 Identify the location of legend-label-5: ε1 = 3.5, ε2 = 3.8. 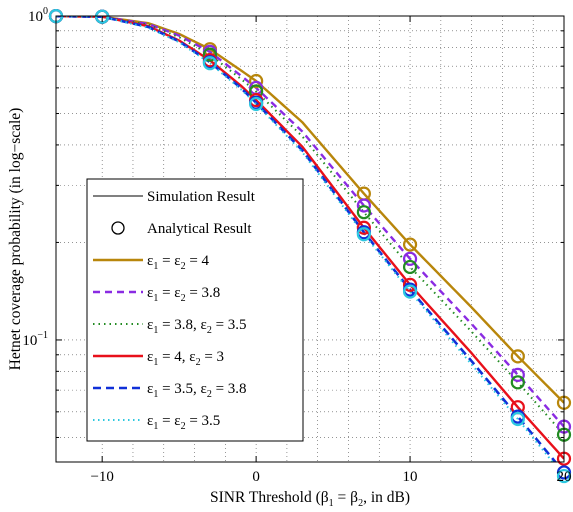
(197, 390).